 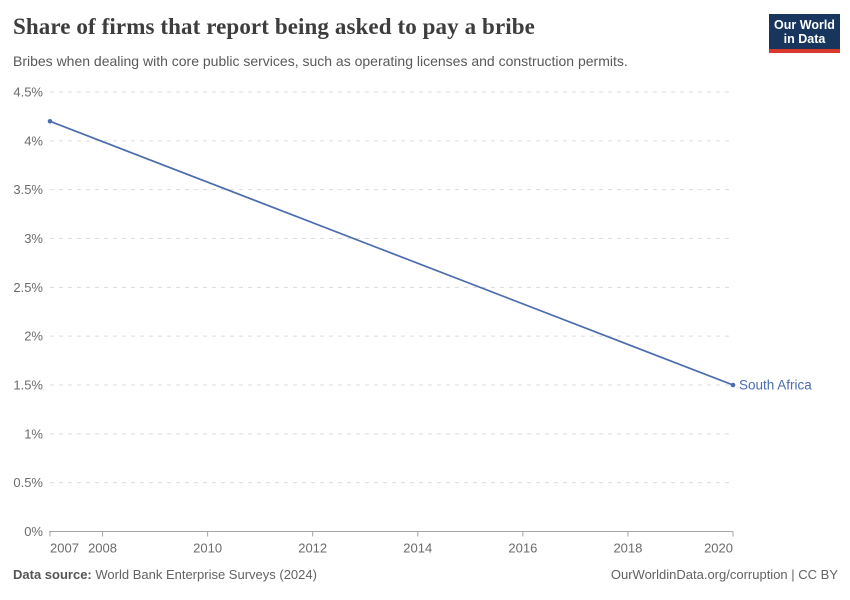 What do you see at coordinates (207, 548) in the screenshot?
I see `x-axis-tick-label: 2010` at bounding box center [207, 548].